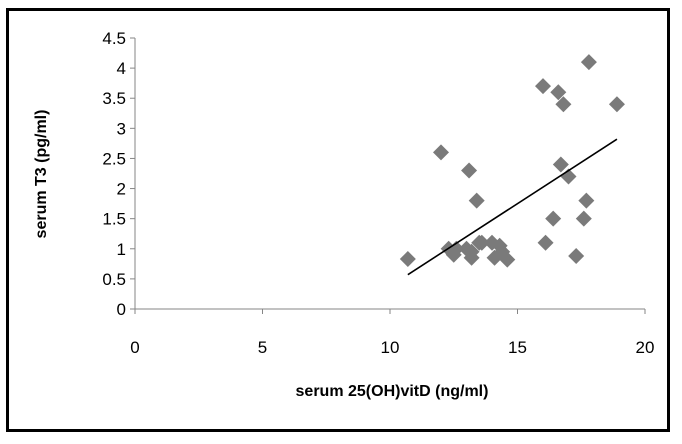 The height and width of the screenshot is (444, 682). Describe the element at coordinates (645, 347) in the screenshot. I see `x-tick-label: 20` at that location.